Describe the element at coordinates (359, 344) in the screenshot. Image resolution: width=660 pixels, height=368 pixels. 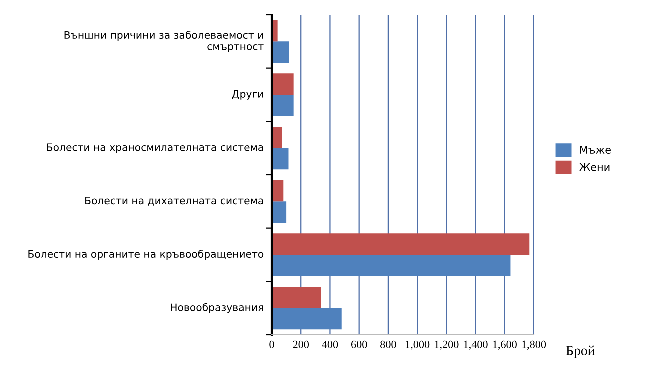
I see `x-tick-label: 600` at that location.